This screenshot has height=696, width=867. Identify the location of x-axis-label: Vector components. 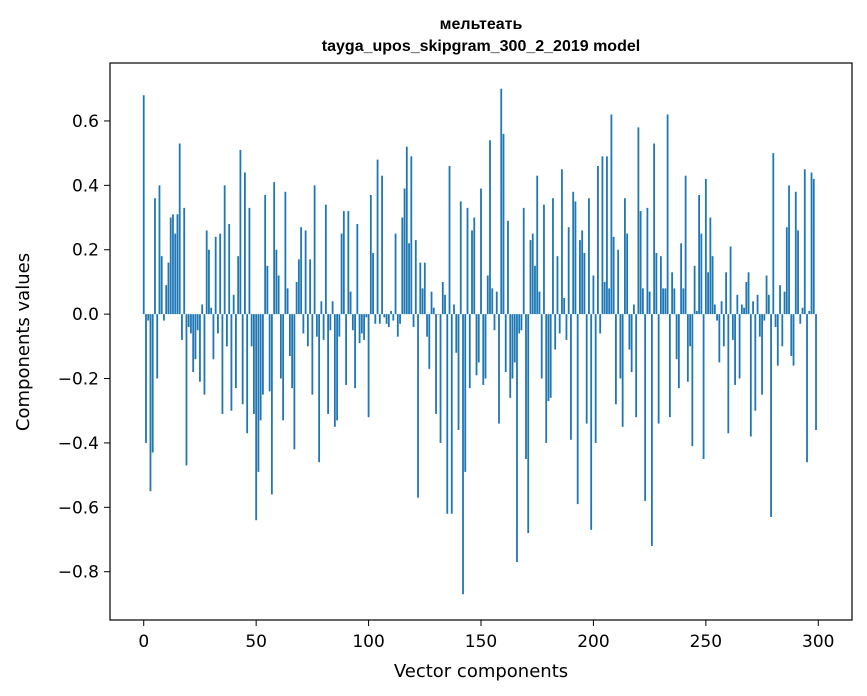
(481, 671).